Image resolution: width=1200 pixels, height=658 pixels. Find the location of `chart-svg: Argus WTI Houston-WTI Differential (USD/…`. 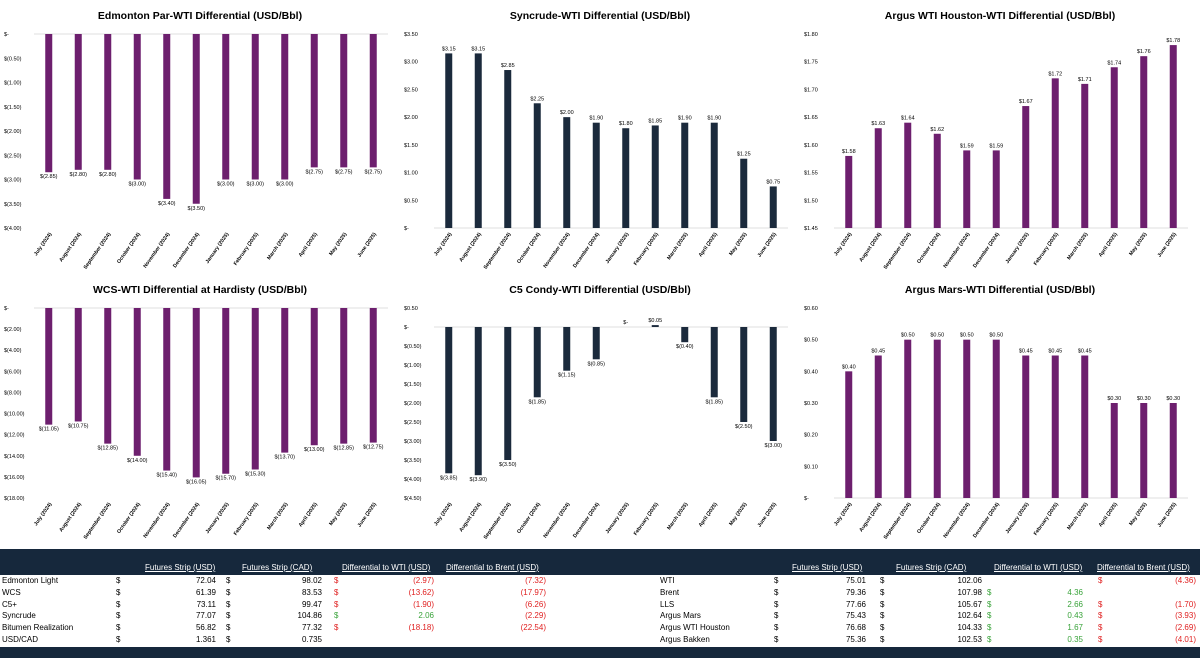

chart-svg: Argus WTI Houston-WTI Differential (USD/… is located at coordinates (996, 140).